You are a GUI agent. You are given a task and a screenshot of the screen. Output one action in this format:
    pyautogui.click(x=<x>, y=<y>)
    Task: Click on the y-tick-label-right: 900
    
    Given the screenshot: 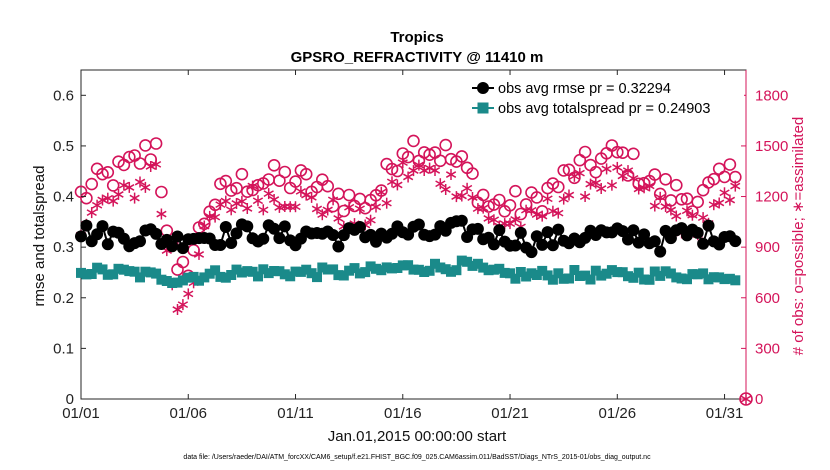 What is the action you would take?
    pyautogui.click(x=767, y=247)
    